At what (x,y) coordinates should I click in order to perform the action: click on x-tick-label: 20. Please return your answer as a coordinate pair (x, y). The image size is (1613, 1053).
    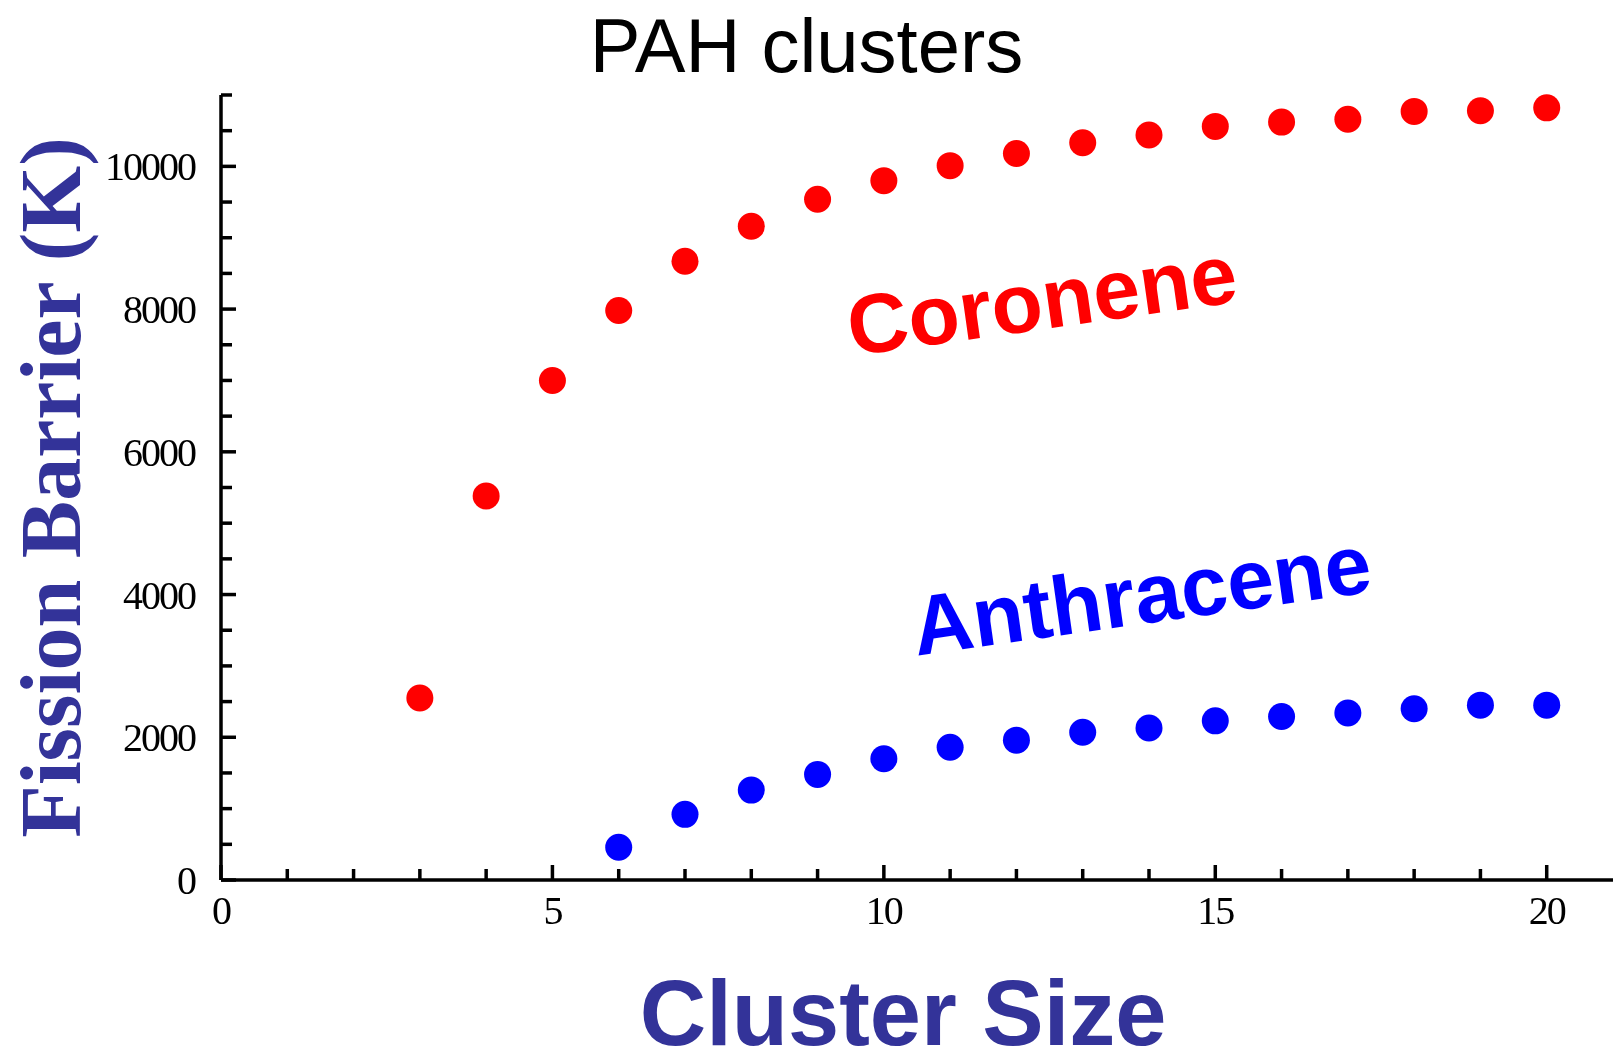
    Looking at the image, I should click on (1547, 910).